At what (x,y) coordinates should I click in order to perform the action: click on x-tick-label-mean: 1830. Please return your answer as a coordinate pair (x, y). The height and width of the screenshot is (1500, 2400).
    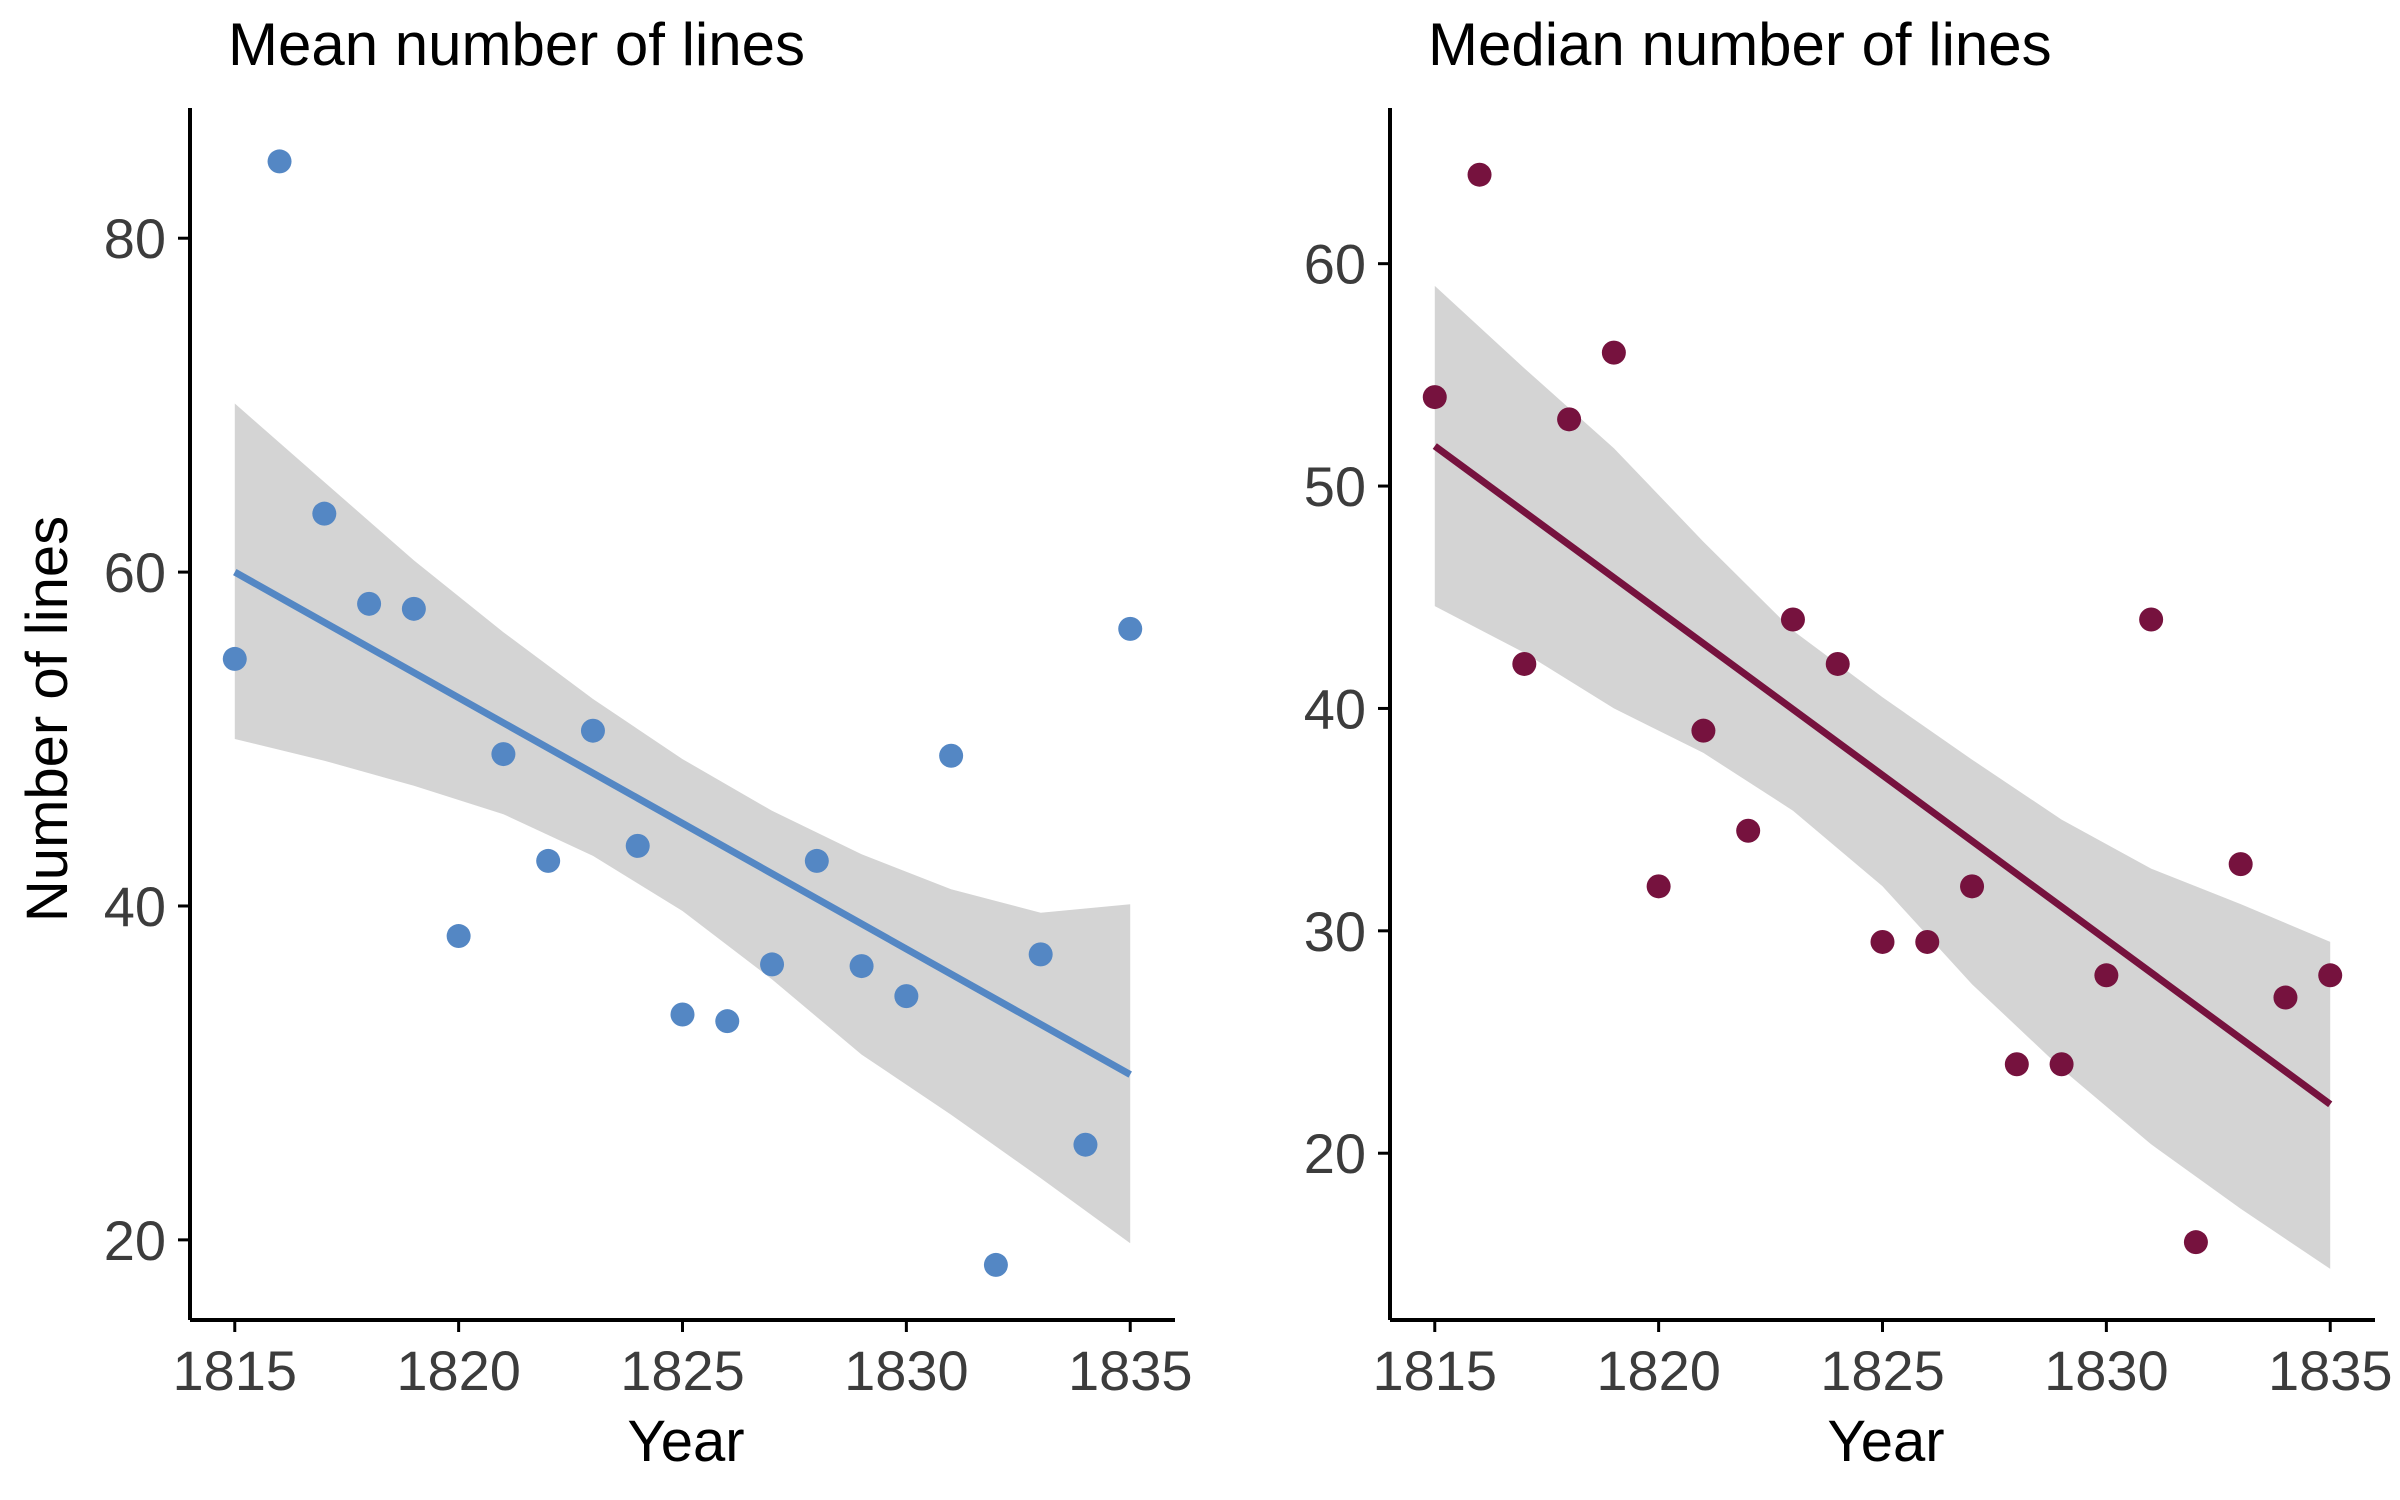
    Looking at the image, I should click on (906, 1370).